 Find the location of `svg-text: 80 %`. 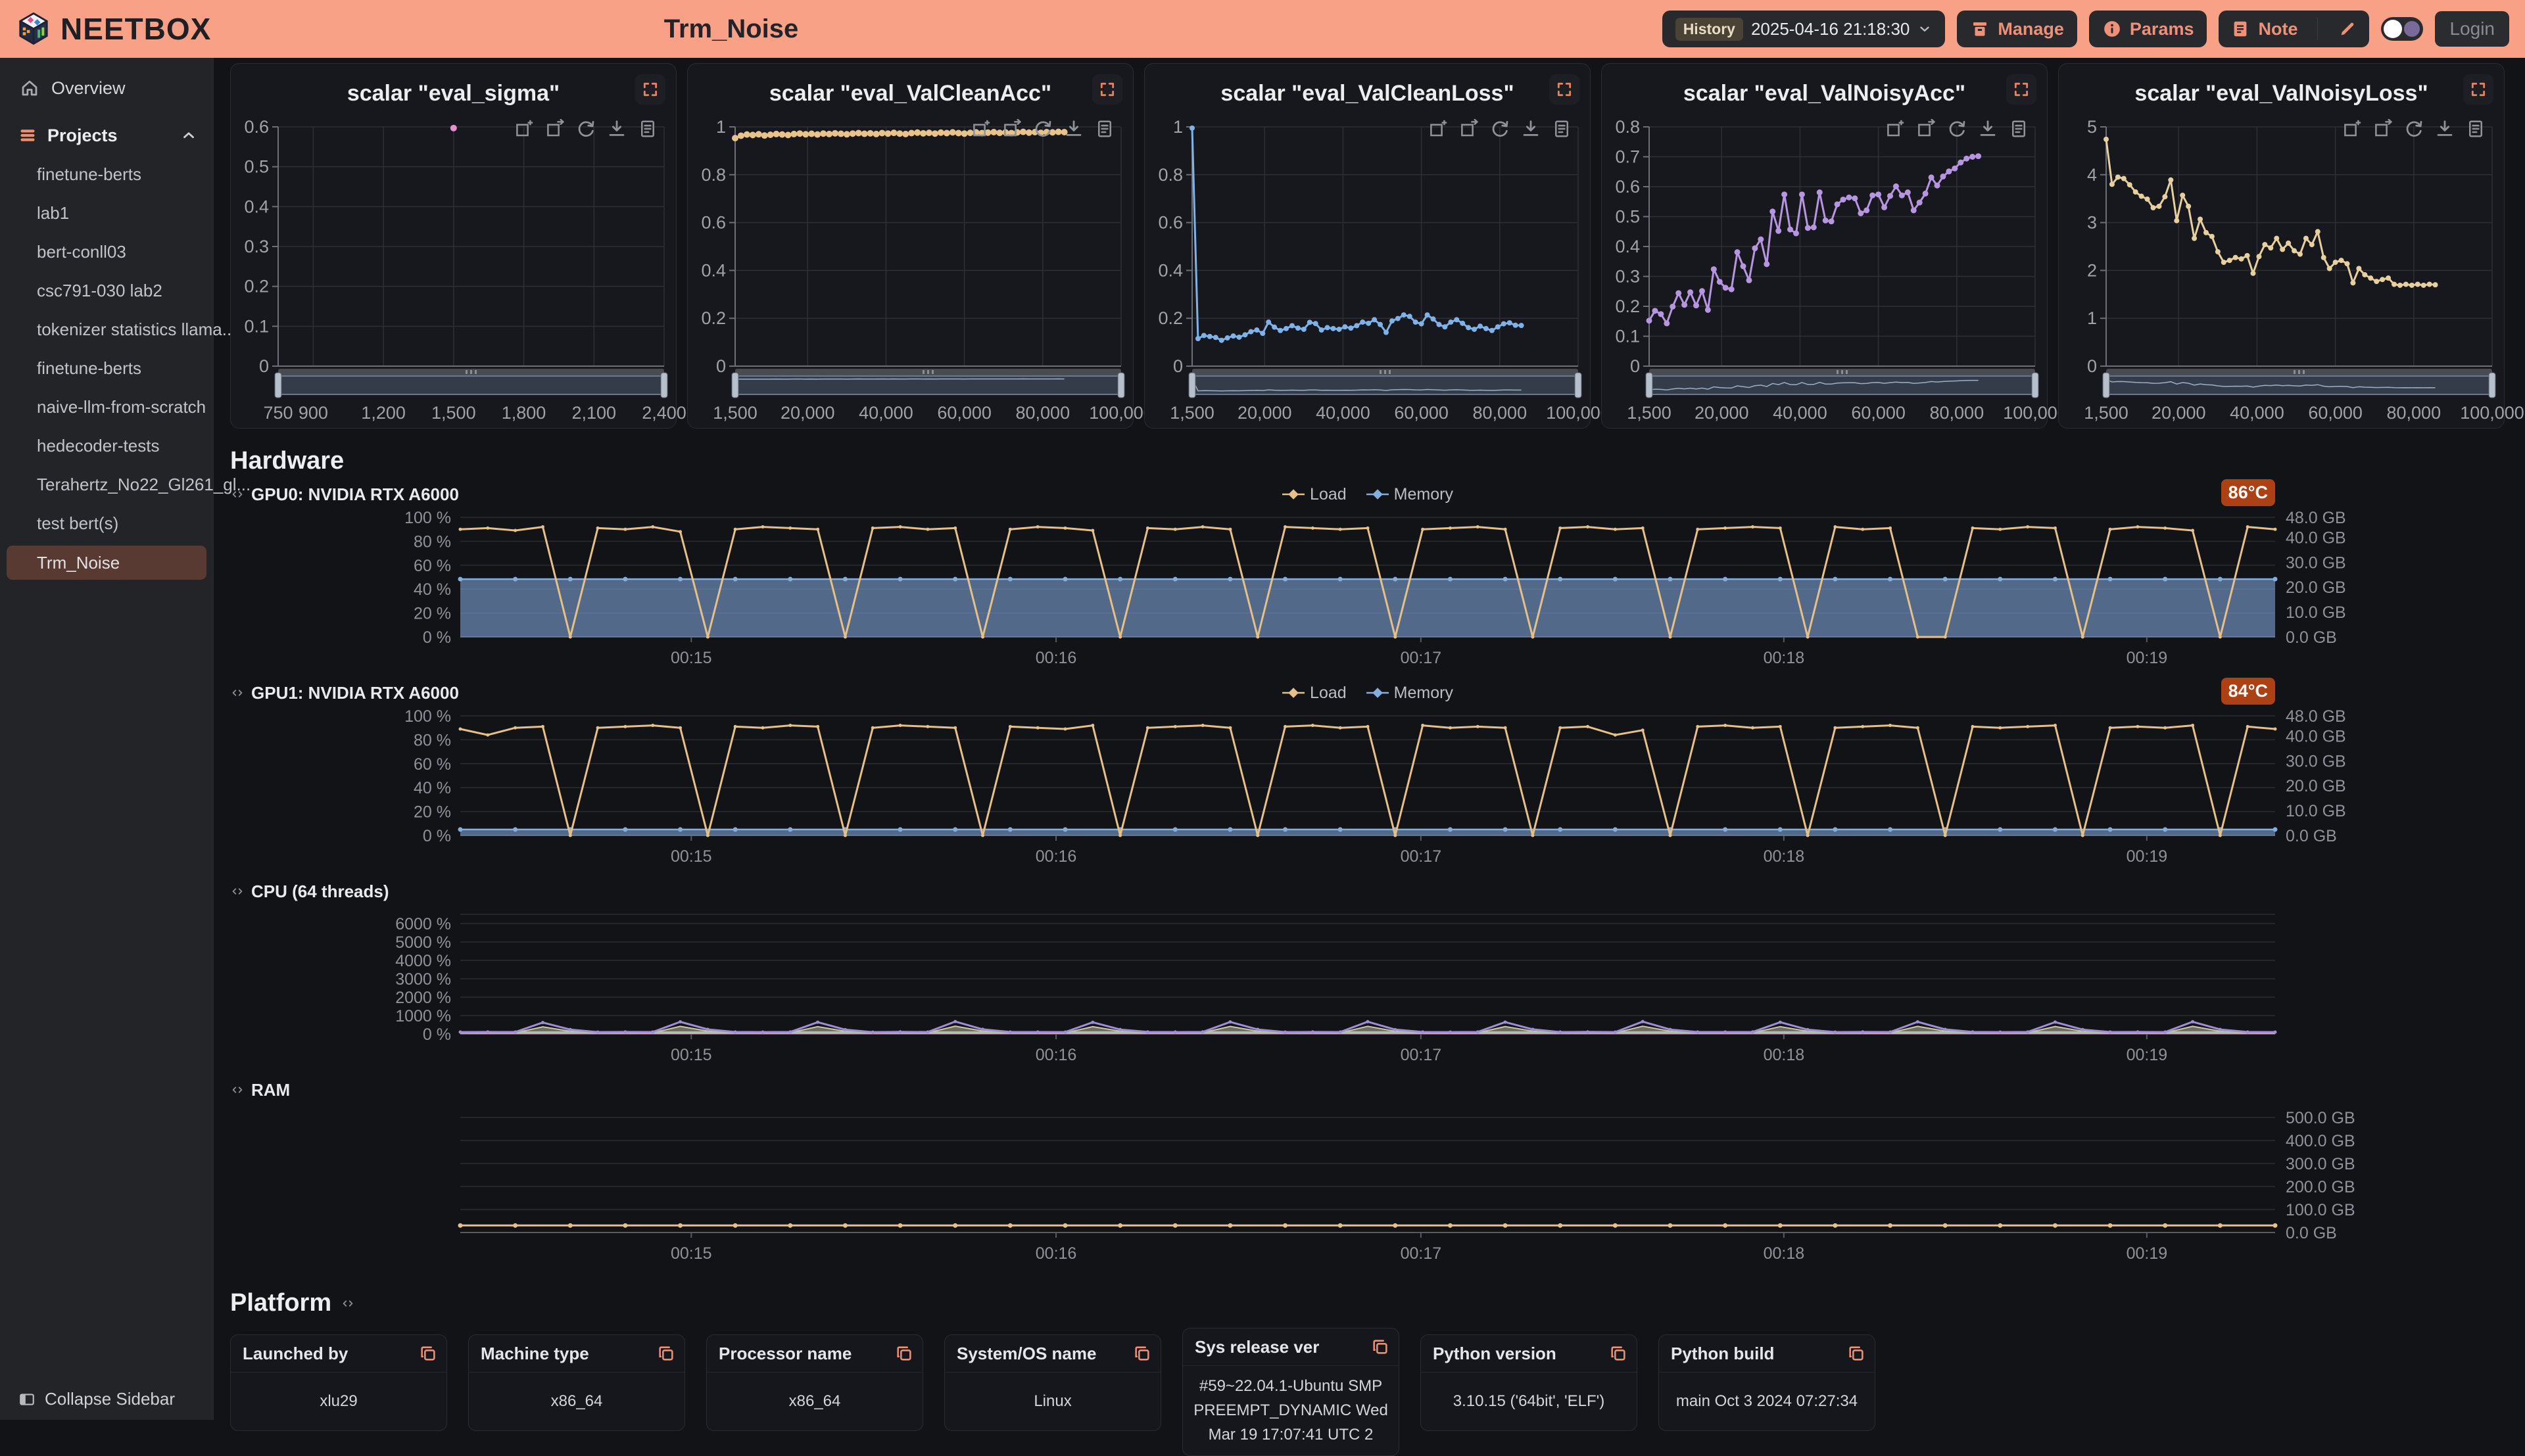

svg-text: 80 % is located at coordinates (433, 740).